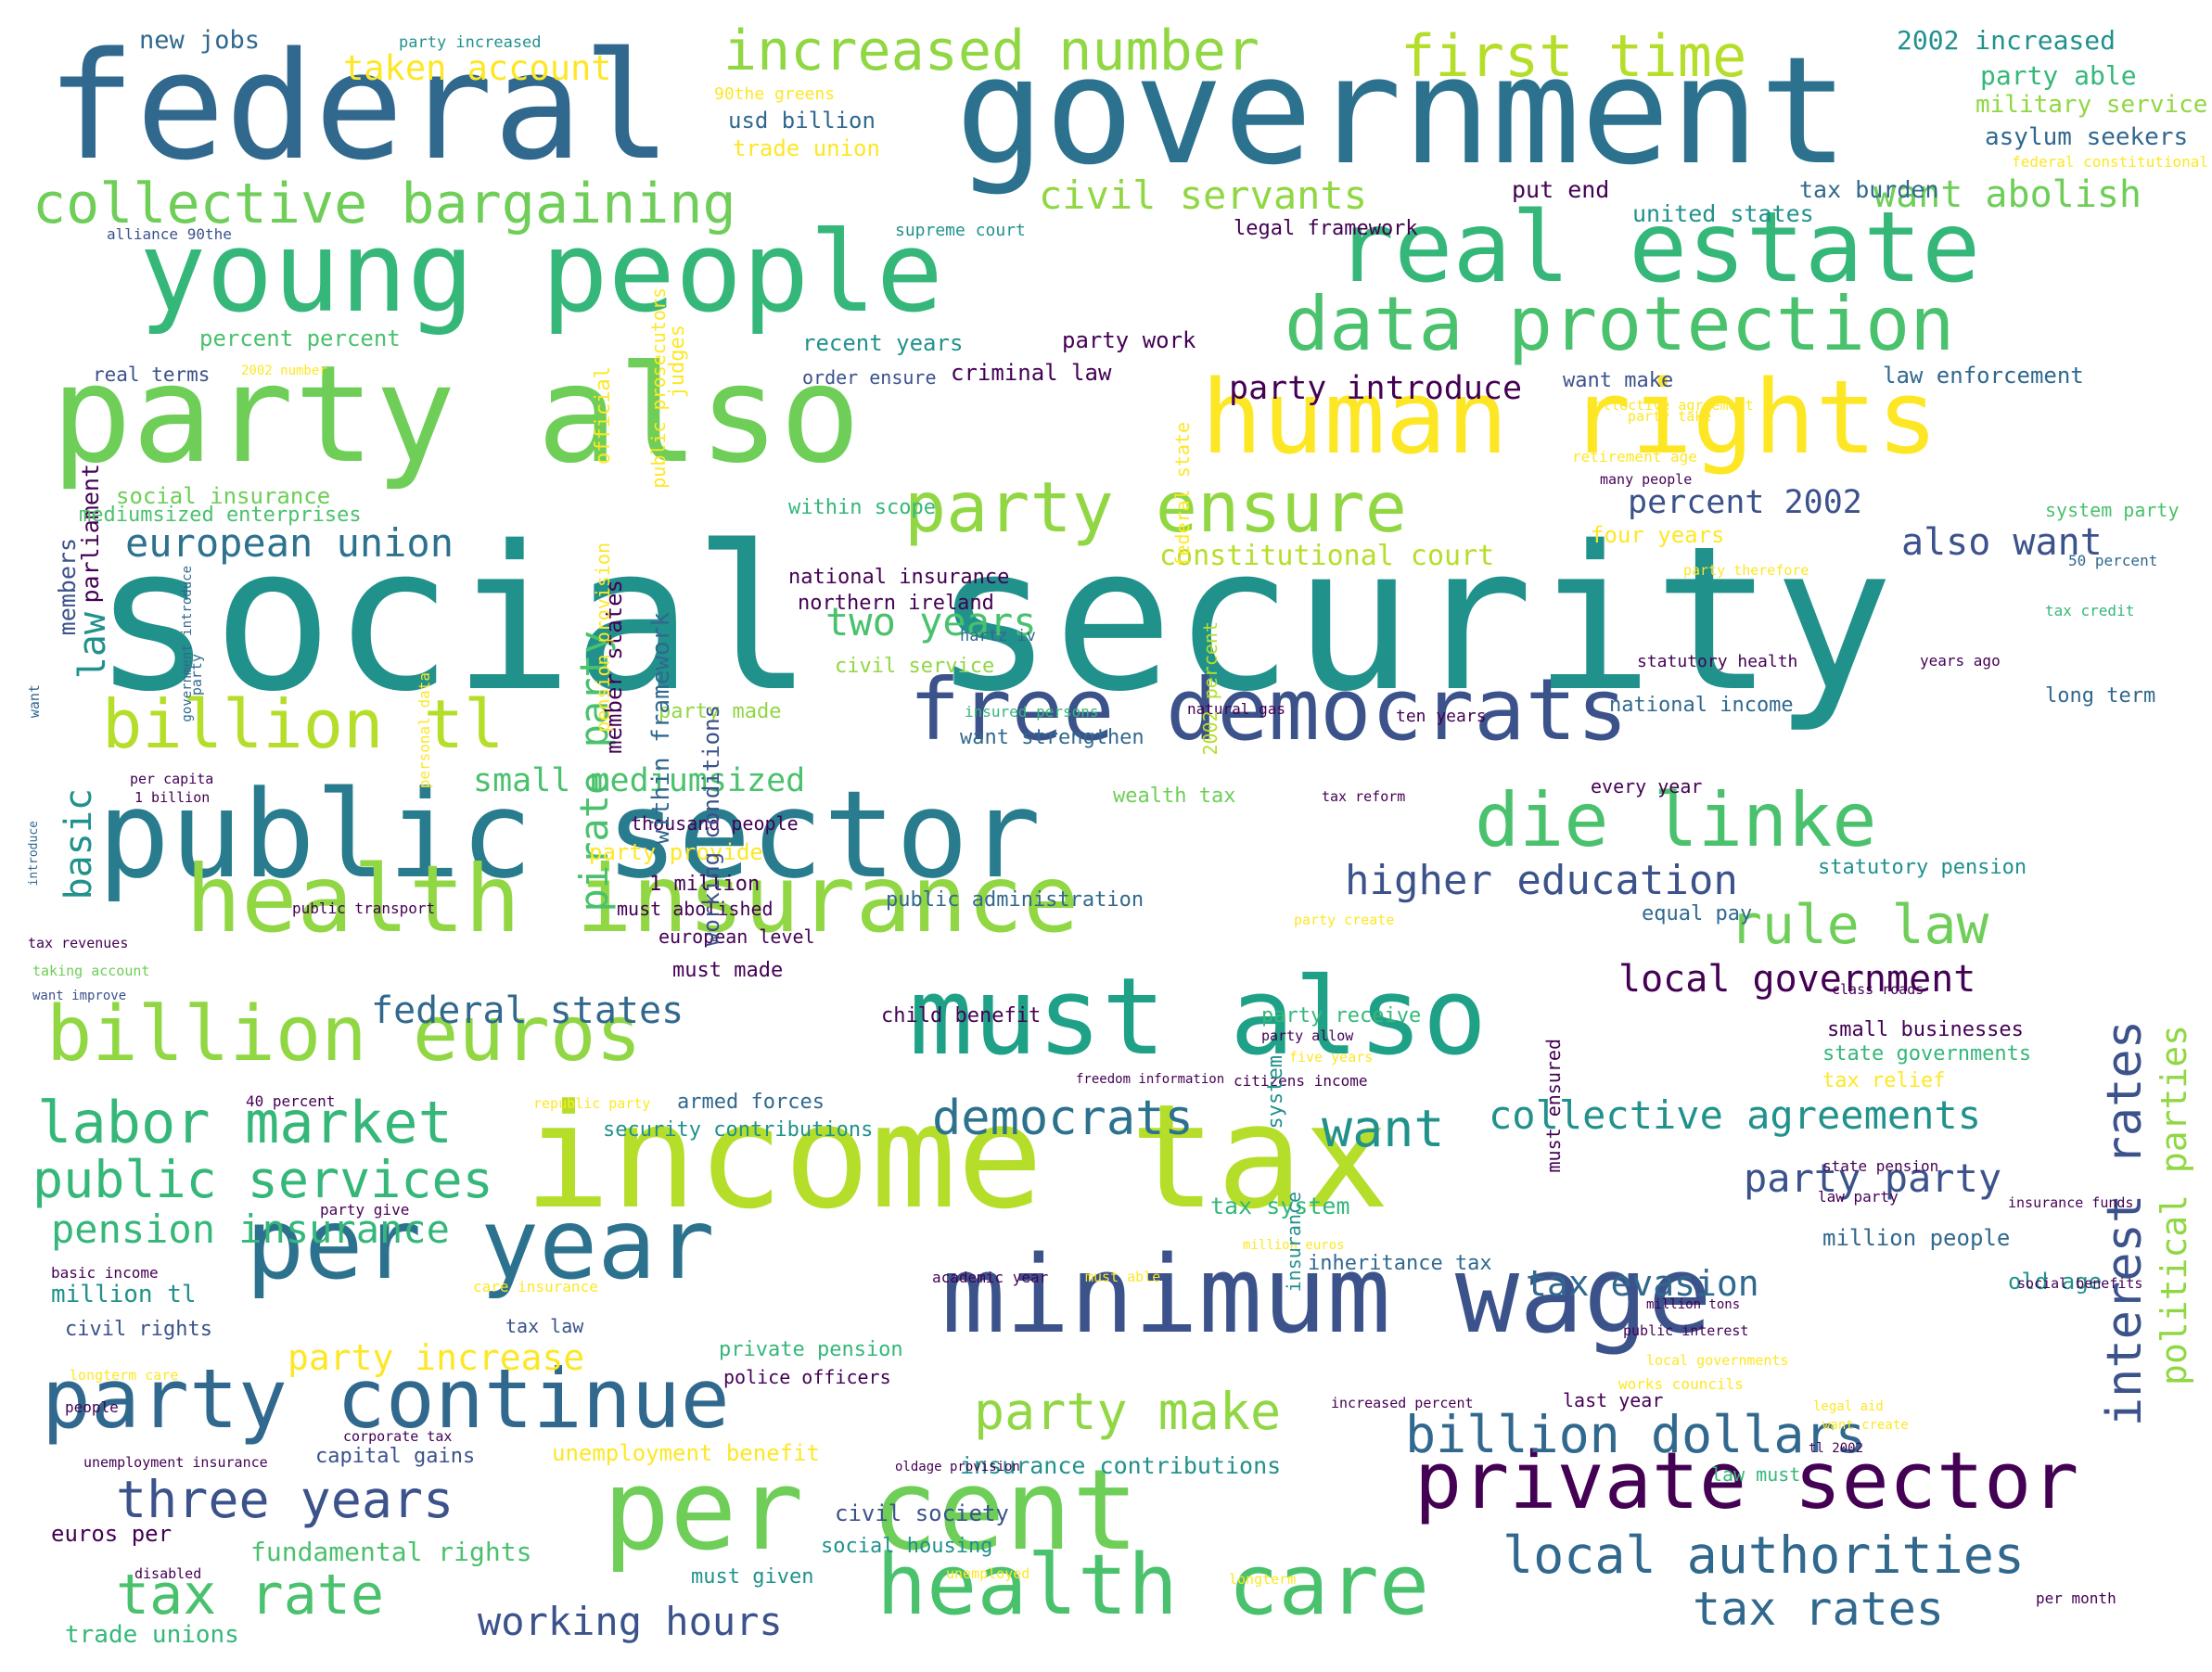 This screenshot has height=1672, width=2212. I want to click on cloud-word: equal pay, so click(1698, 913).